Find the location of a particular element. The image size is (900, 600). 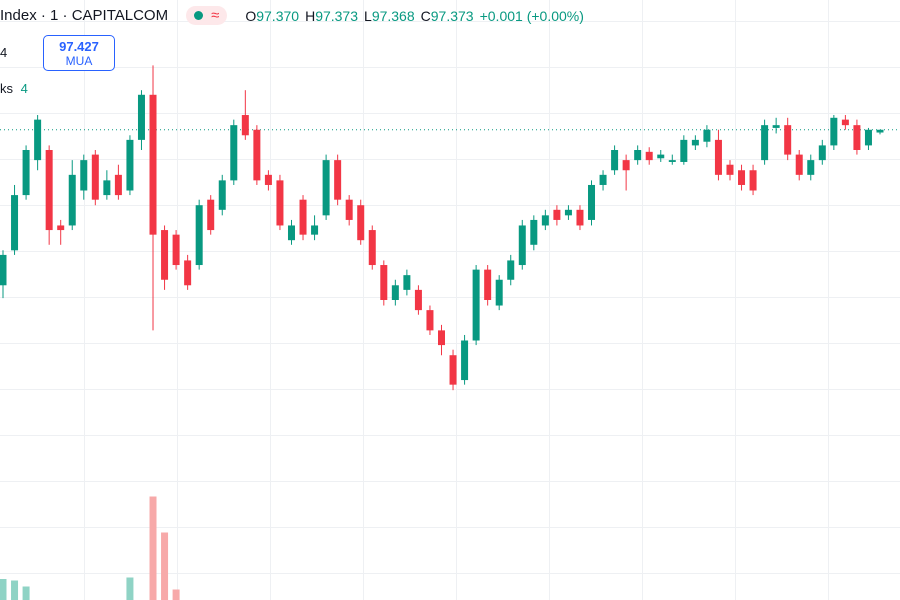

buy-button: 97.427 MUA is located at coordinates (79, 53).